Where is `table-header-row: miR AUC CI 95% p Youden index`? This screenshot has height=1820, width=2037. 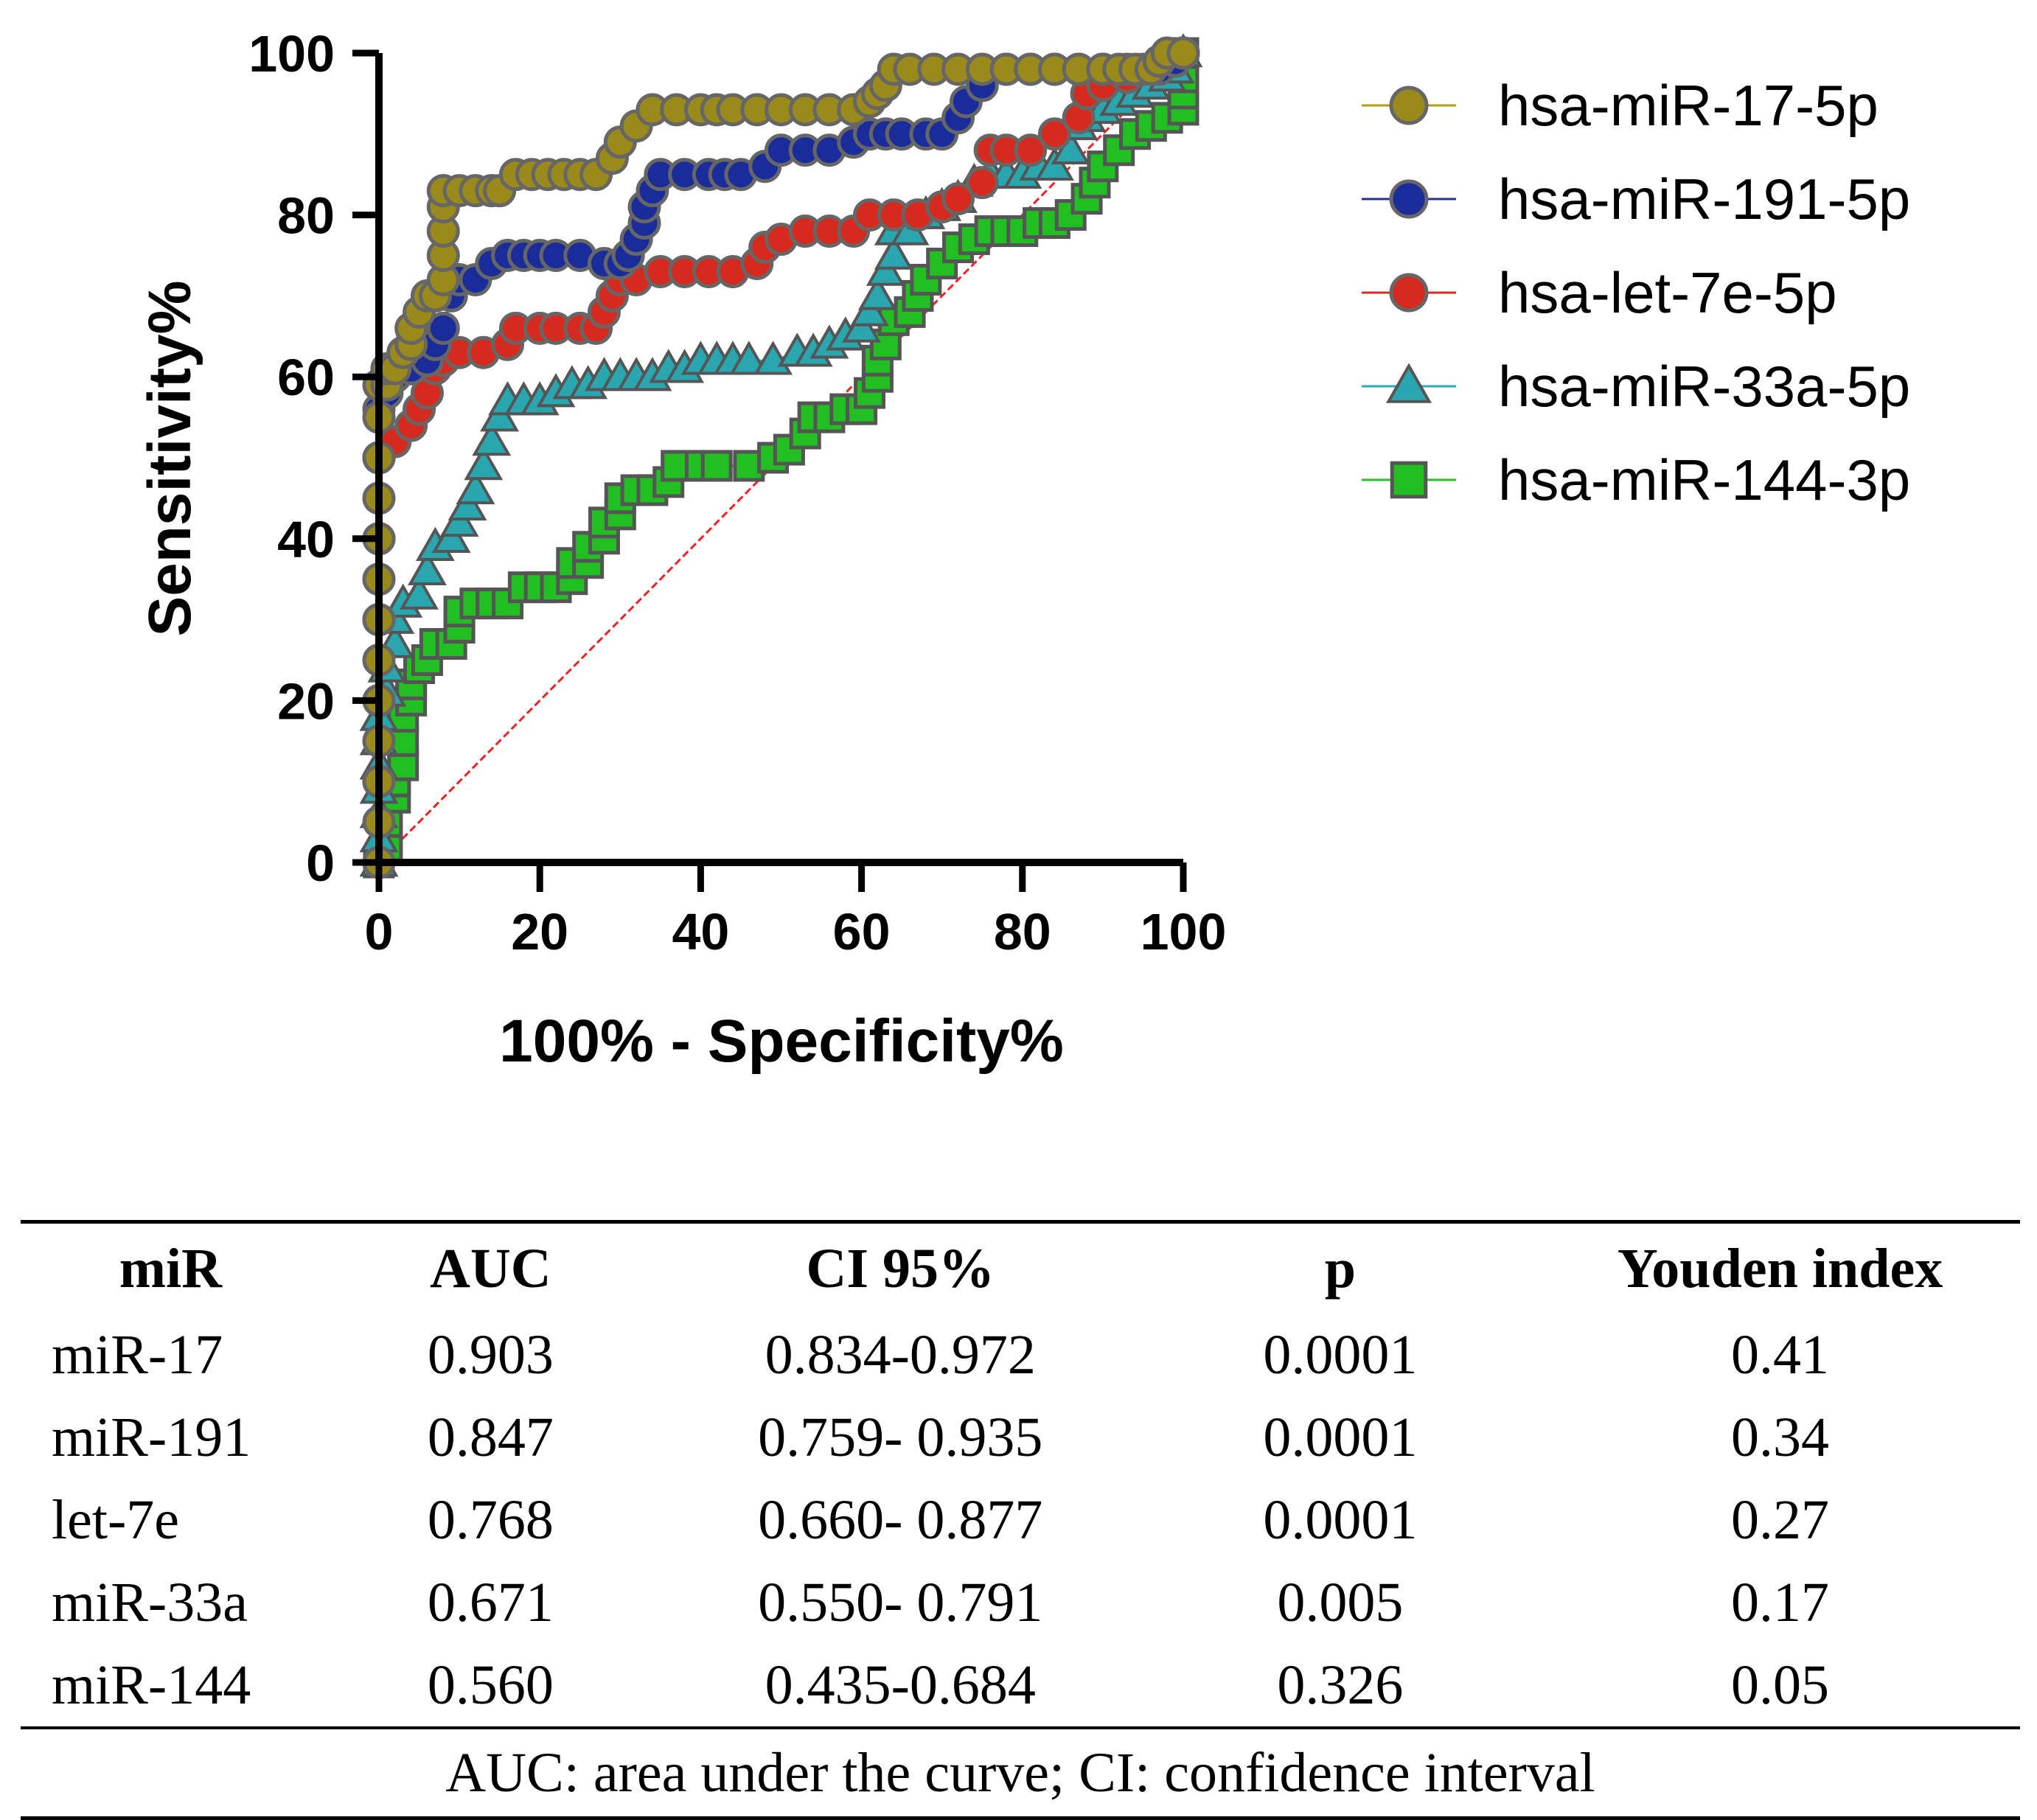
table-header-row: miR AUC CI 95% p Youden index is located at coordinates (1020, 1268).